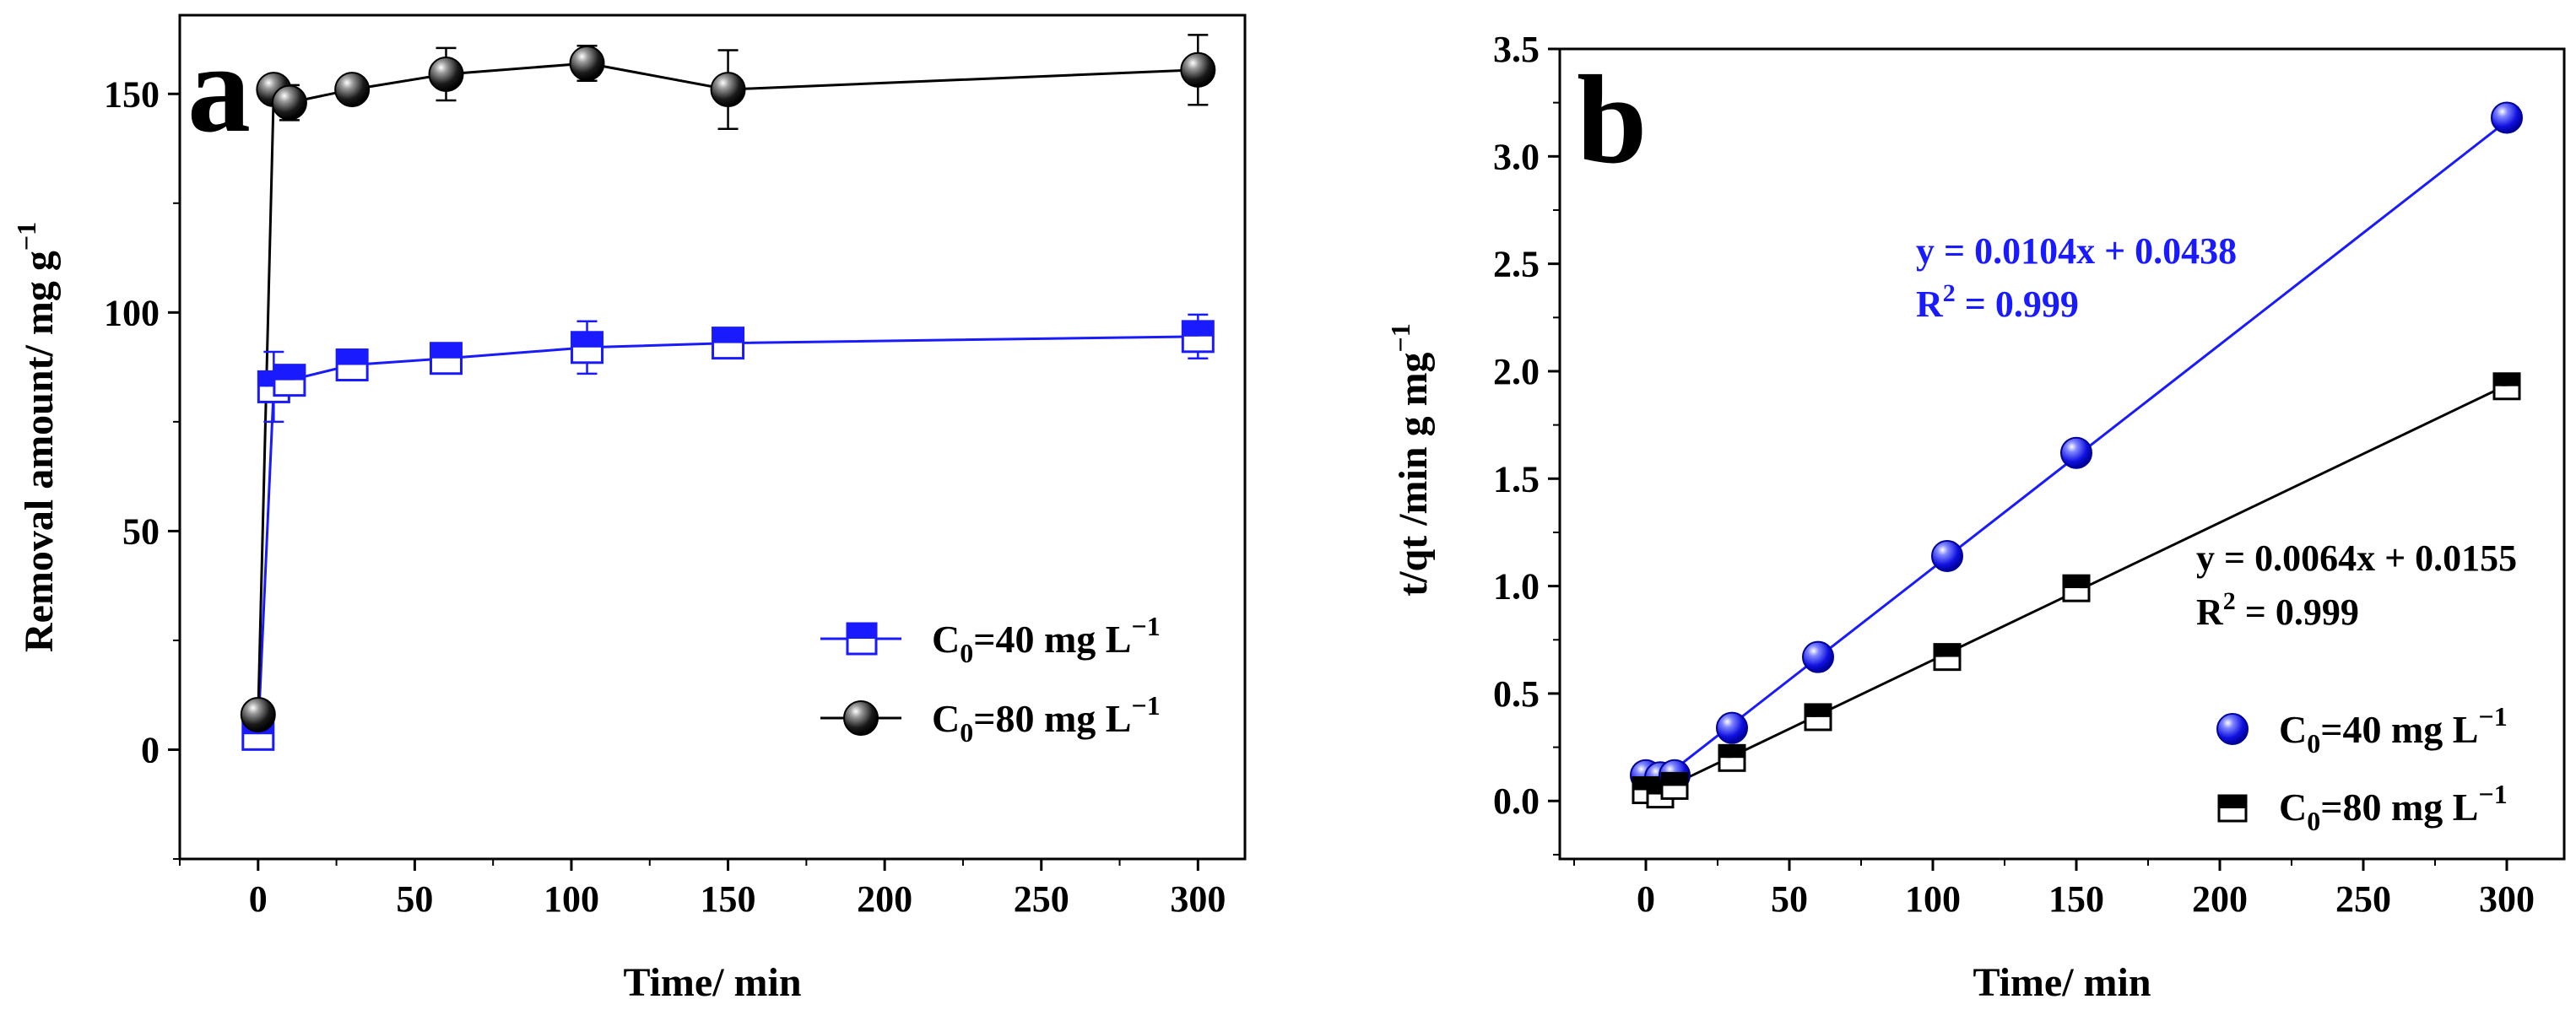  Describe the element at coordinates (862, 639) in the screenshot. I see `legend-a-40-marker` at that location.